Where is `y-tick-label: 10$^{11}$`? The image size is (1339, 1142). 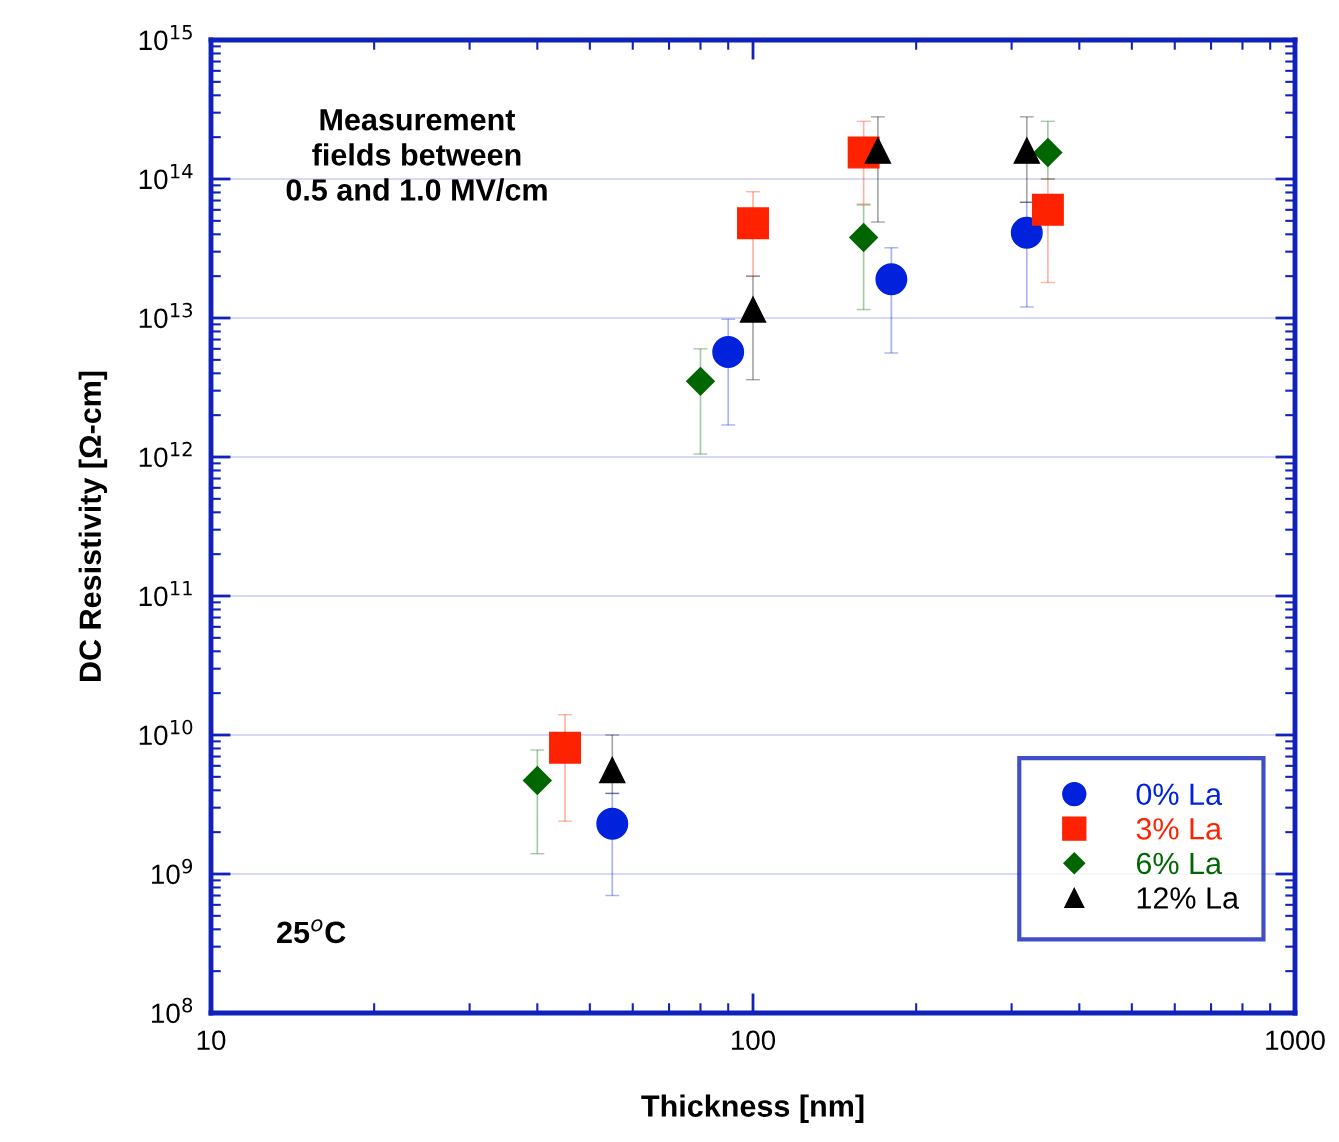
y-tick-label: 10$^{11}$ is located at coordinates (165, 594).